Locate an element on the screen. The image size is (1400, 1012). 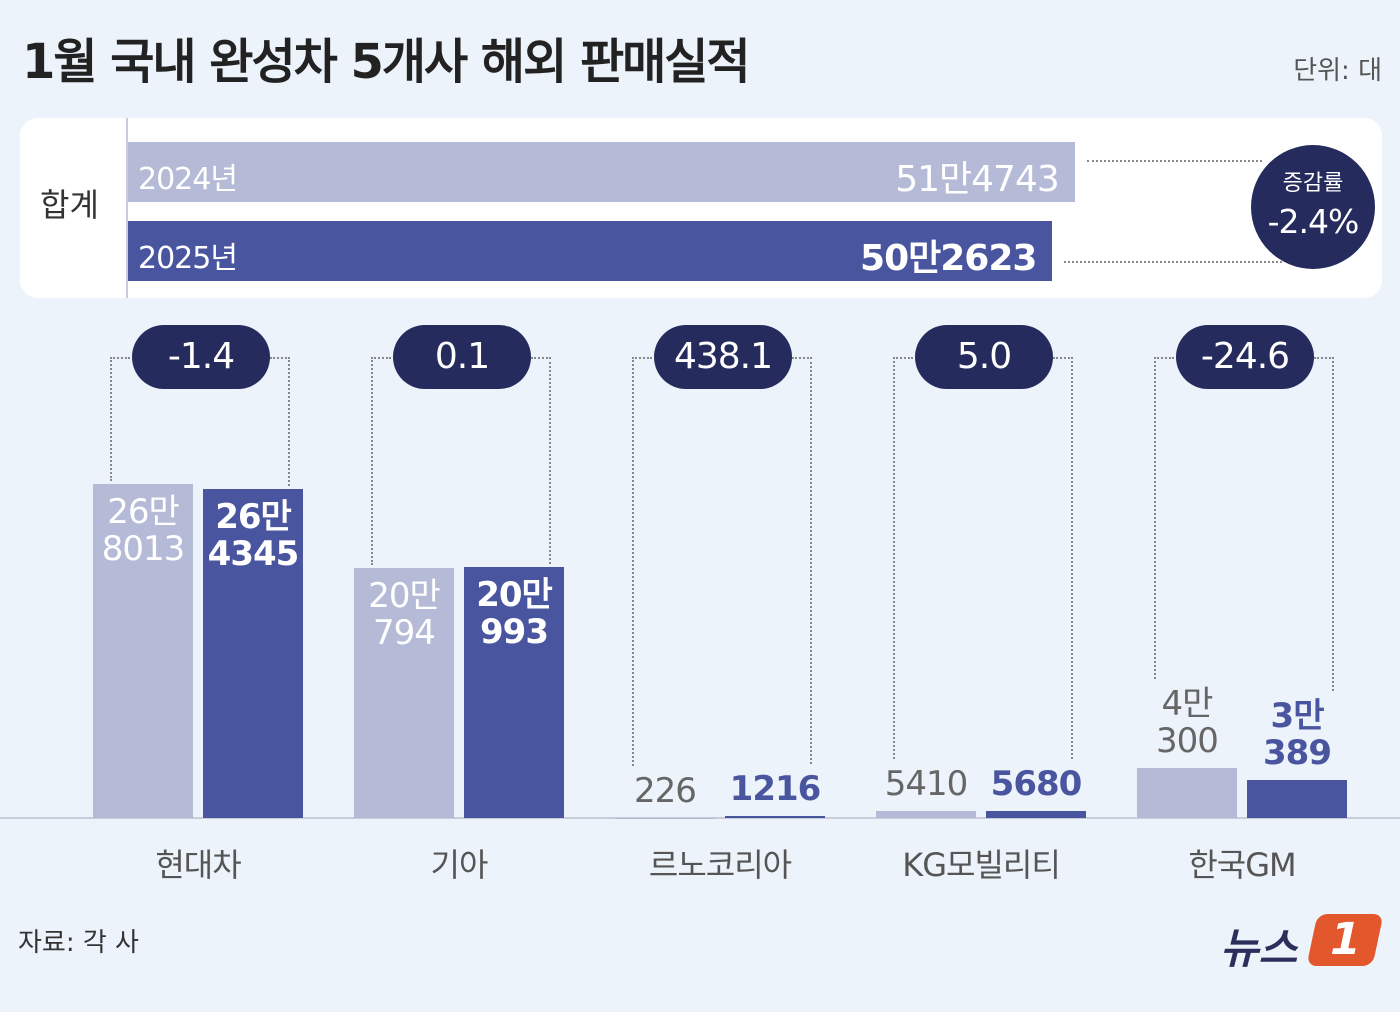
x-tick-label: 현대차 is located at coordinates (198, 865).